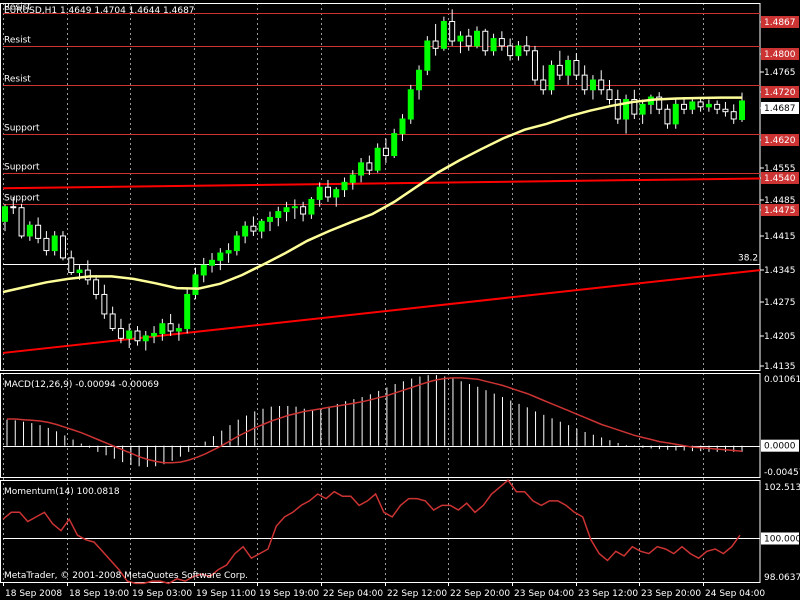 This screenshot has width=800, height=600. Describe the element at coordinates (782, 473) in the screenshot. I see `macd-tick-label: -0.00457` at that location.